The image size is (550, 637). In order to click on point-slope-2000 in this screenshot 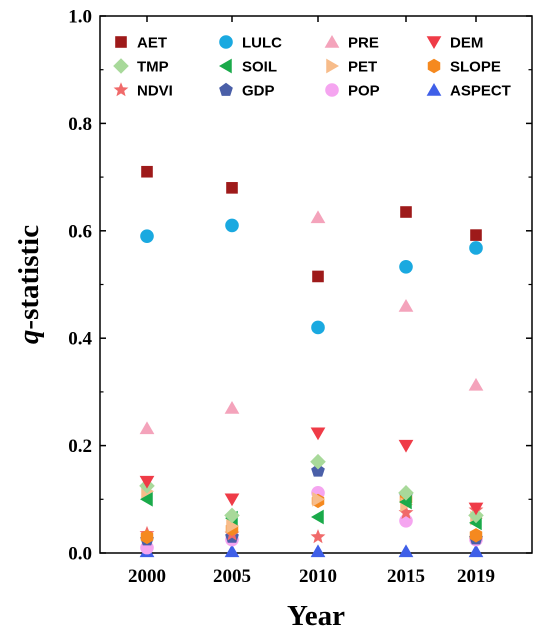, I will do `click(147, 537)`.